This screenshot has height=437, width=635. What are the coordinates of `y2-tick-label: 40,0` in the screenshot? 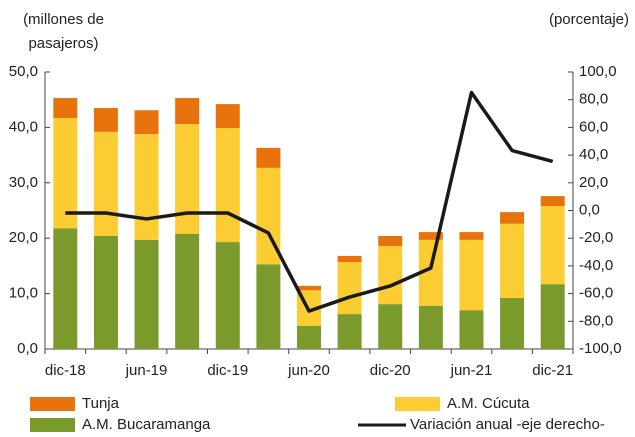 It's located at (593, 154).